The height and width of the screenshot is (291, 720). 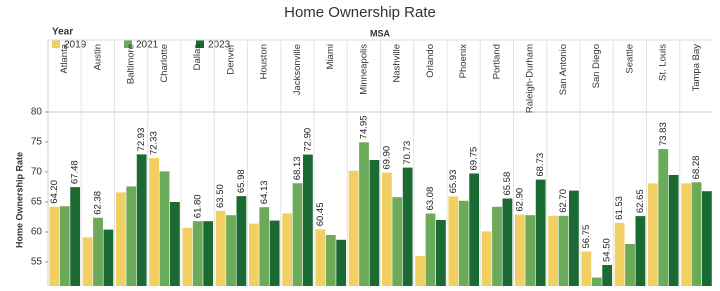 I want to click on data-label: 74.95, so click(x=364, y=128).